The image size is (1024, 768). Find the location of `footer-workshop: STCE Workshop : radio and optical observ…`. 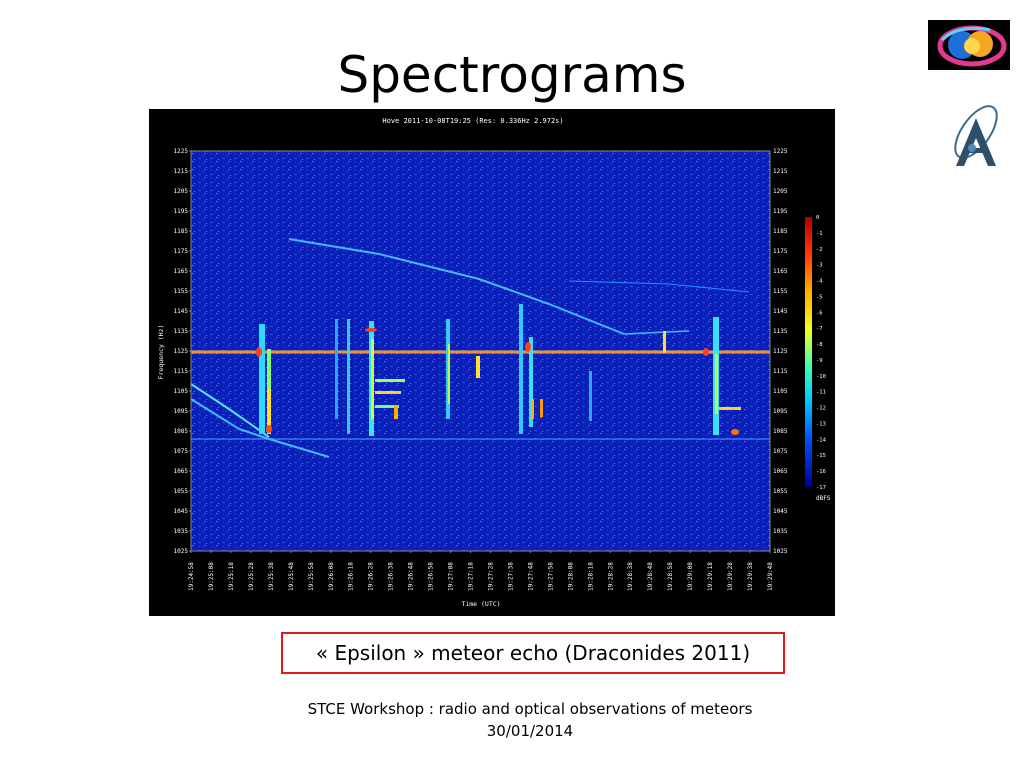

footer-workshop: STCE Workshop : radio and optical observ… is located at coordinates (530, 709).